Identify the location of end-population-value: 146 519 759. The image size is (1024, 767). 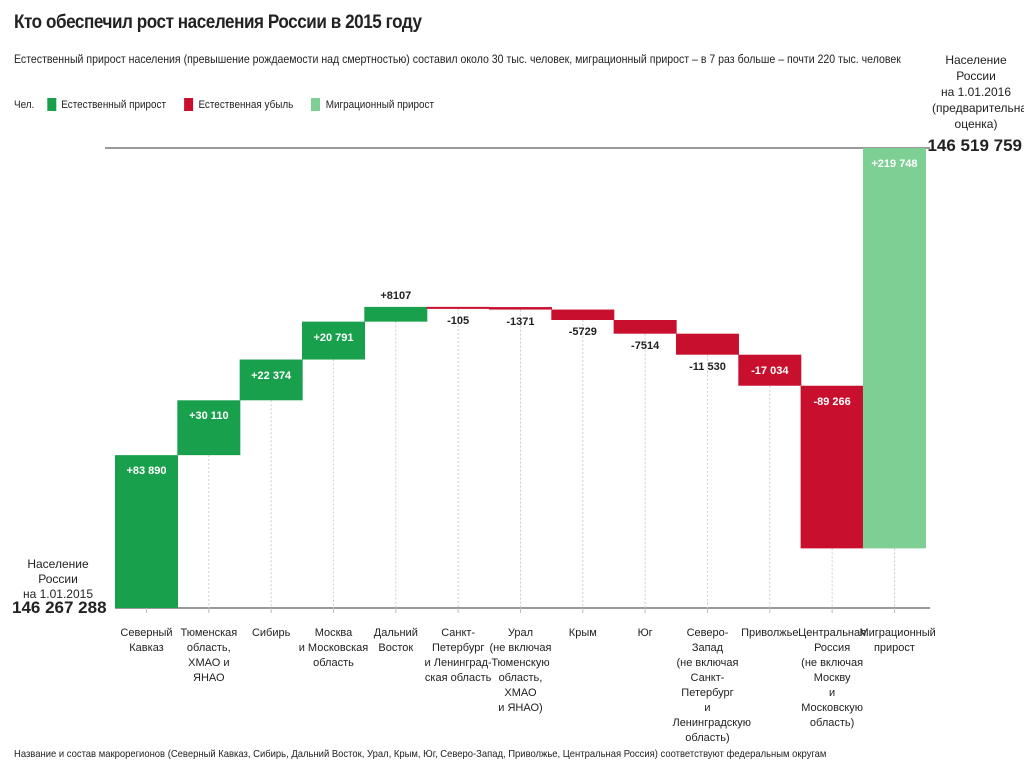
(974, 145).